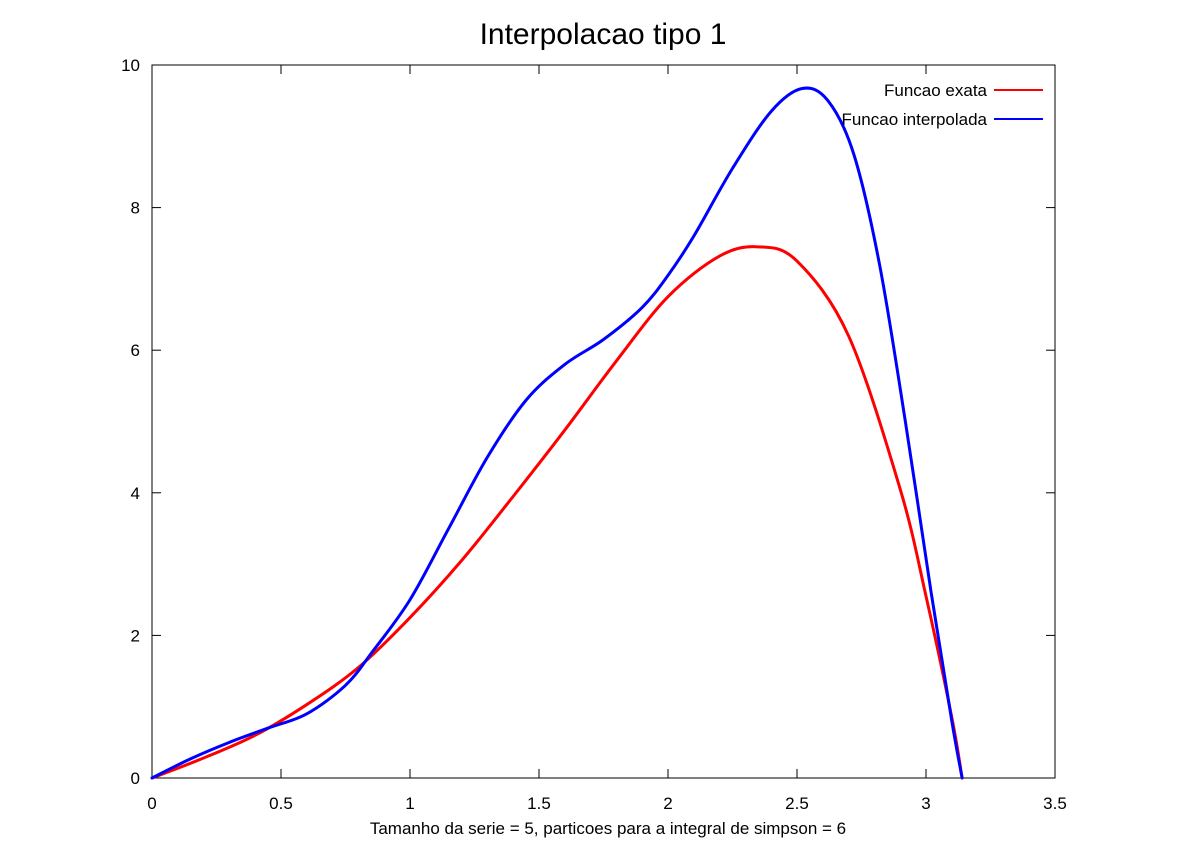  Describe the element at coordinates (151, 803) in the screenshot. I see `x-tick-label: 0` at that location.